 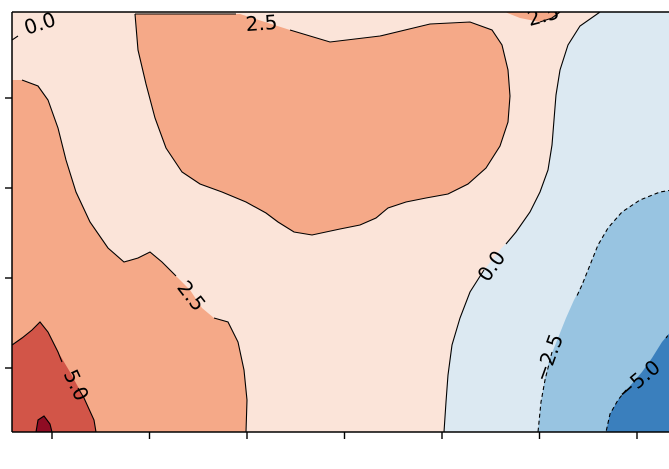 I want to click on contour-line-7.5, so click(x=44, y=423).